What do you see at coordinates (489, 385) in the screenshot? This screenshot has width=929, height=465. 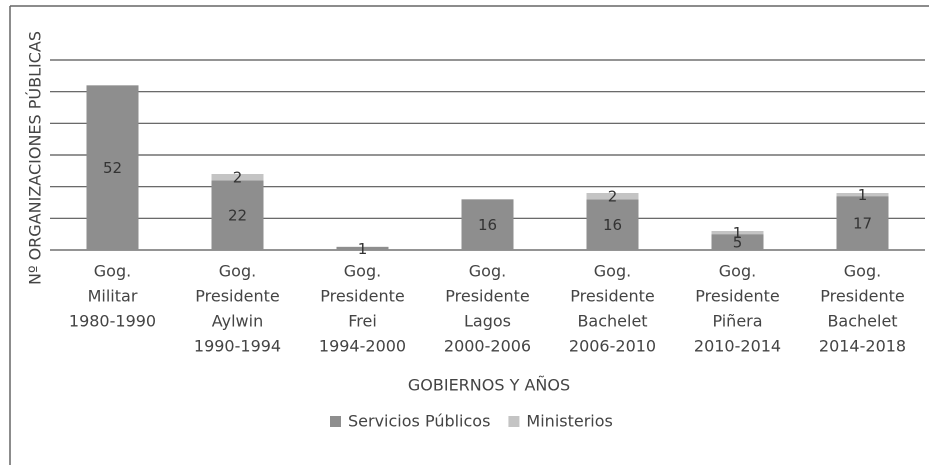 I see `x-axis-title: GOBIERNOS Y AÑOS` at bounding box center [489, 385].